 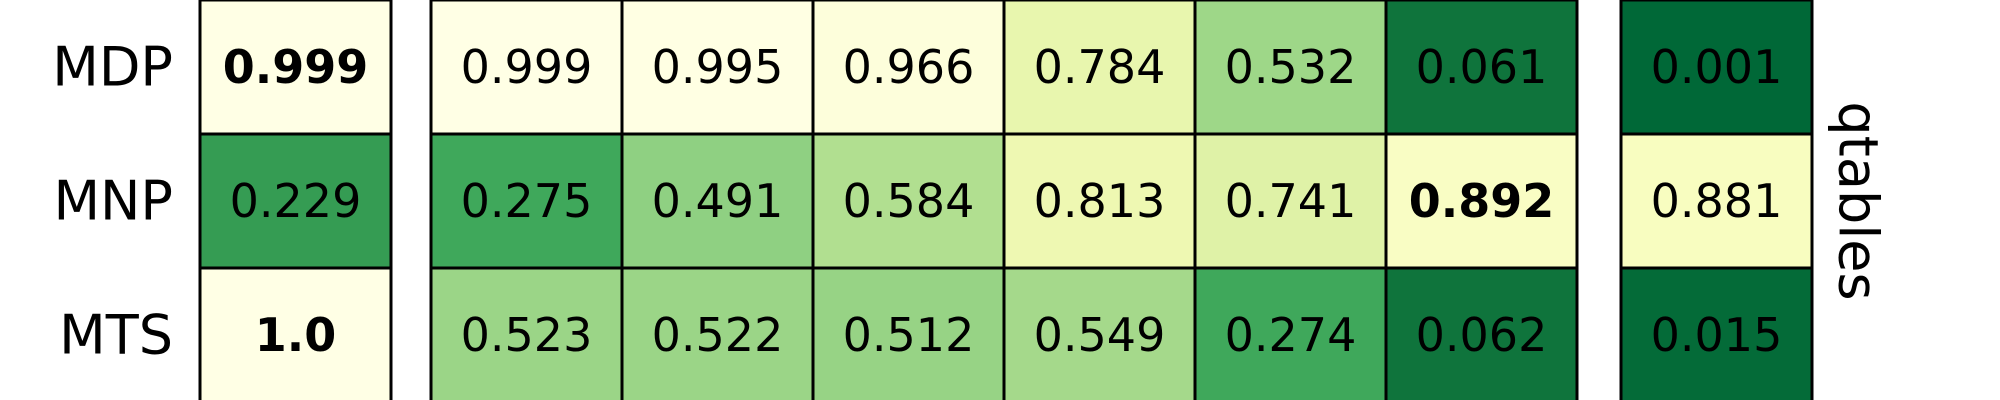 I want to click on cell-value-label: 0.584, so click(x=909, y=201).